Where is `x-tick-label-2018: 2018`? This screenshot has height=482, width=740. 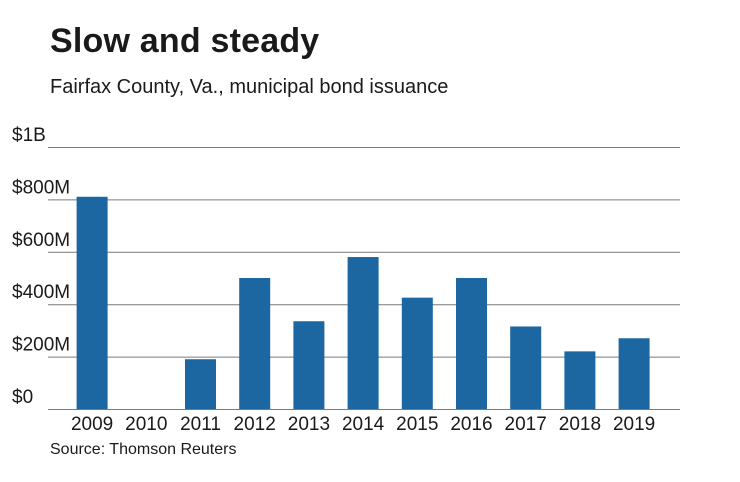 x-tick-label-2018: 2018 is located at coordinates (580, 424).